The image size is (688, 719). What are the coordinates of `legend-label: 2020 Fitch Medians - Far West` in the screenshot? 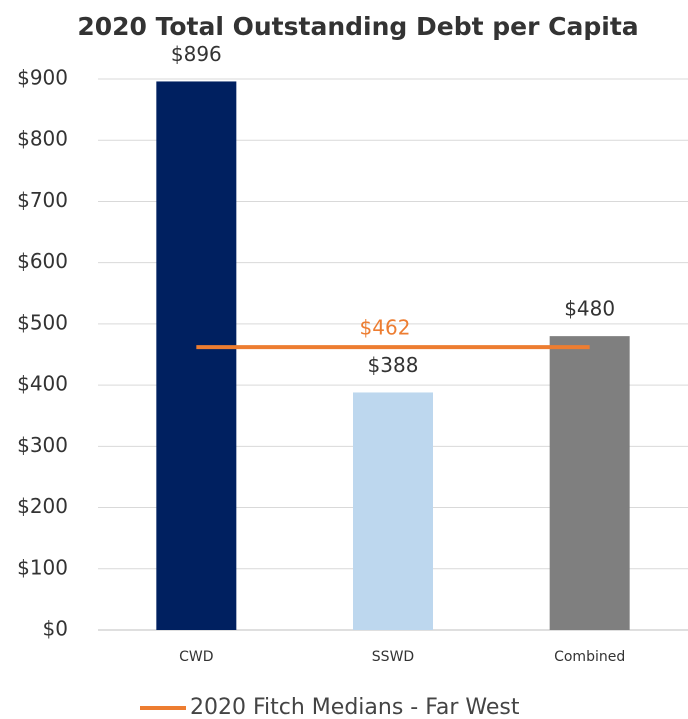 It's located at (355, 707).